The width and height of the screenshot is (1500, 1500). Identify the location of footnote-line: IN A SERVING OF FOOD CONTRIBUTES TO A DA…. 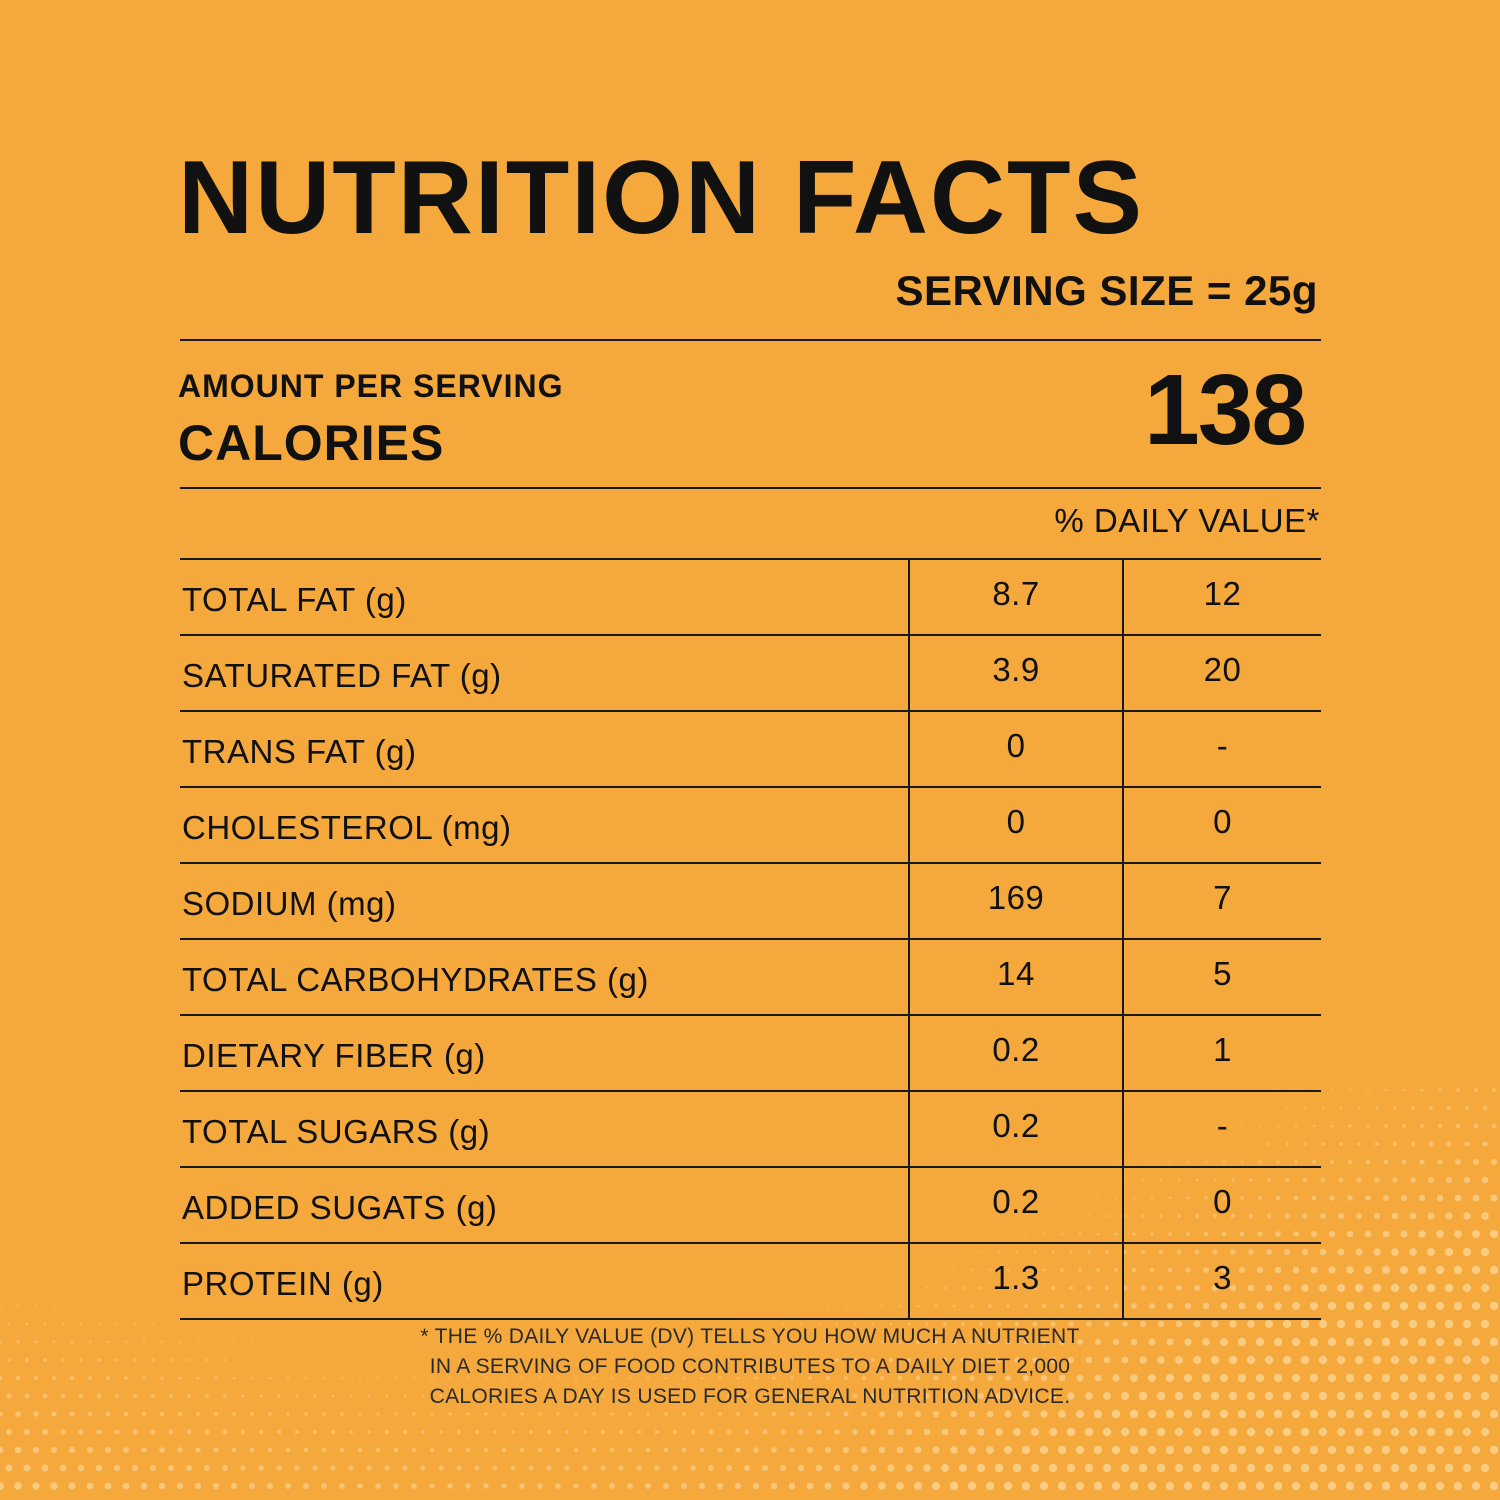
(750, 1366).